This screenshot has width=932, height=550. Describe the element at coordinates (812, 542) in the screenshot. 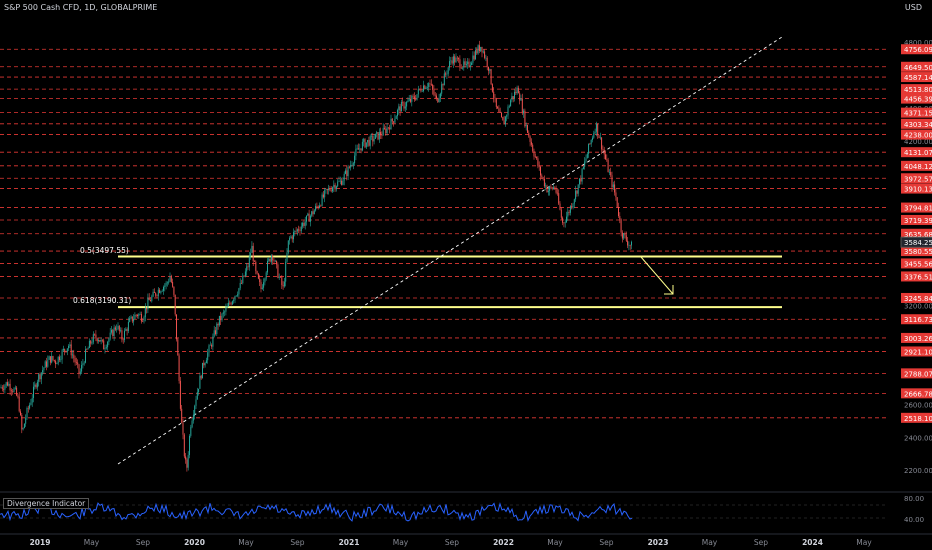

I see `time-axis-label: 2024` at that location.